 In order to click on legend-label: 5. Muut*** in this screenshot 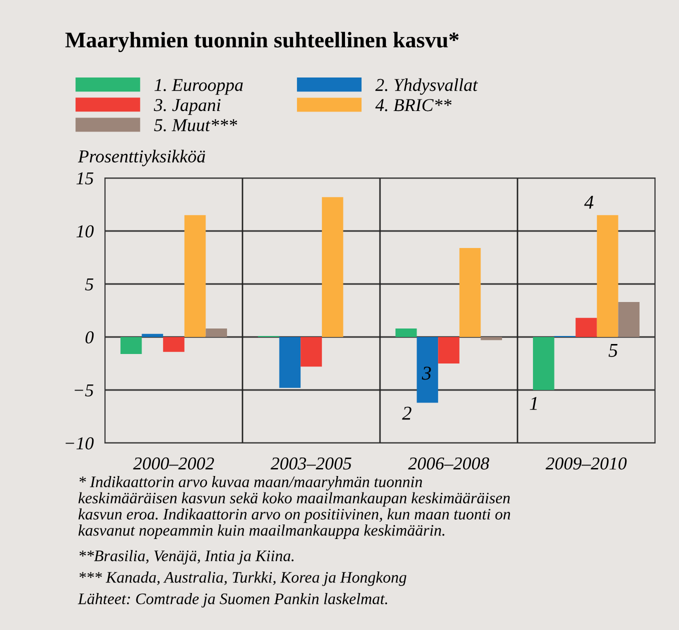, I will do `click(196, 125)`.